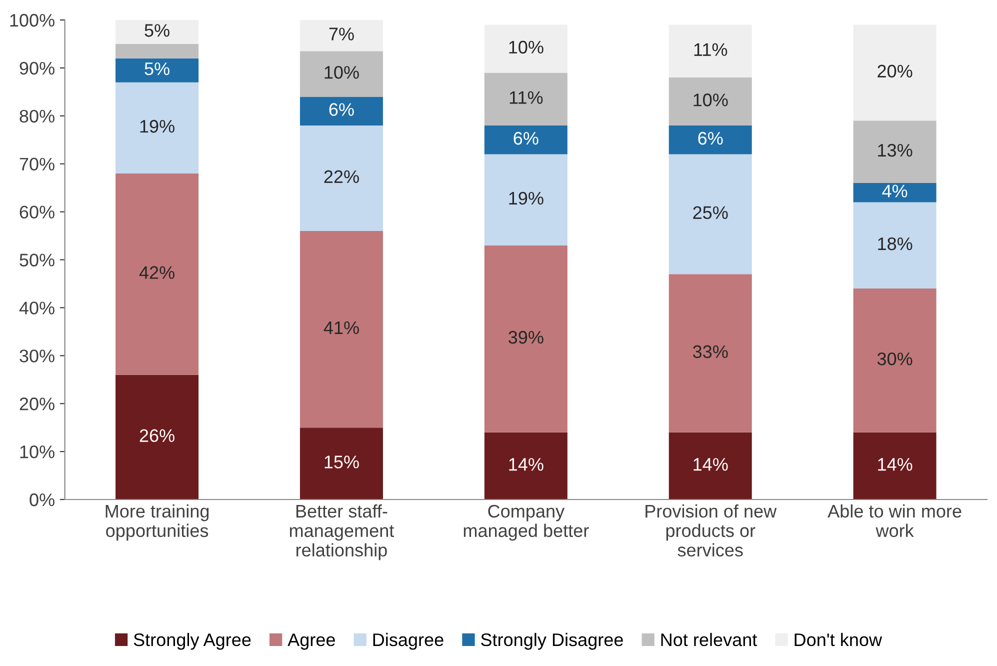  Describe the element at coordinates (709, 639) in the screenshot. I see `legend-label: Not relevant` at that location.